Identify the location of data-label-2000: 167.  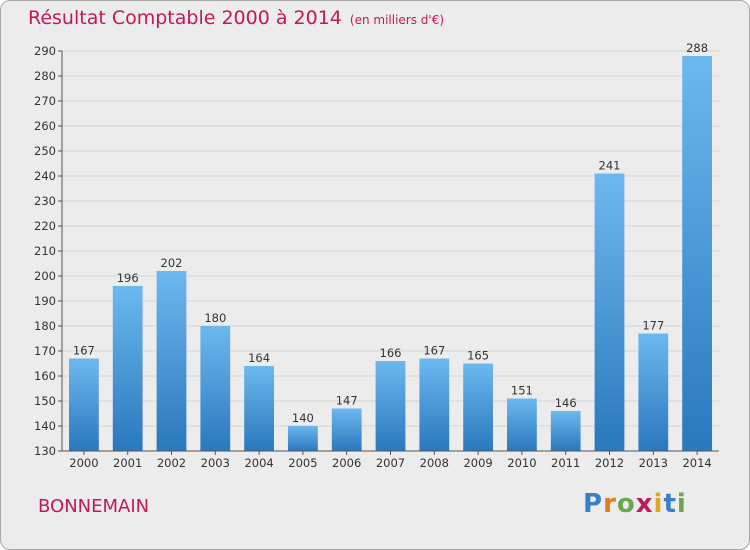
(84, 351).